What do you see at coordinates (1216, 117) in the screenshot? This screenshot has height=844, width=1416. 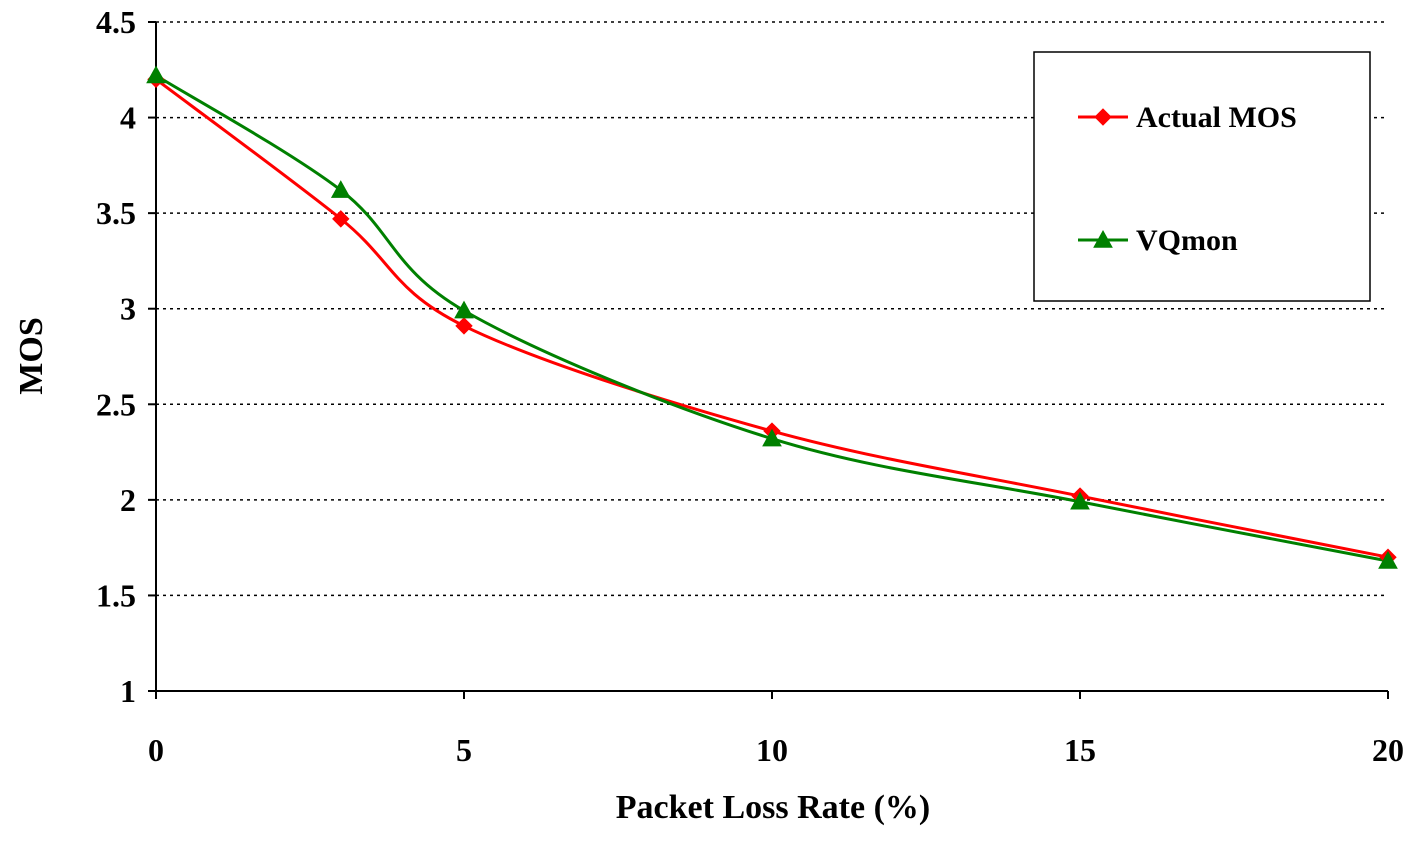 I see `legend-label: Actual MOS` at bounding box center [1216, 117].